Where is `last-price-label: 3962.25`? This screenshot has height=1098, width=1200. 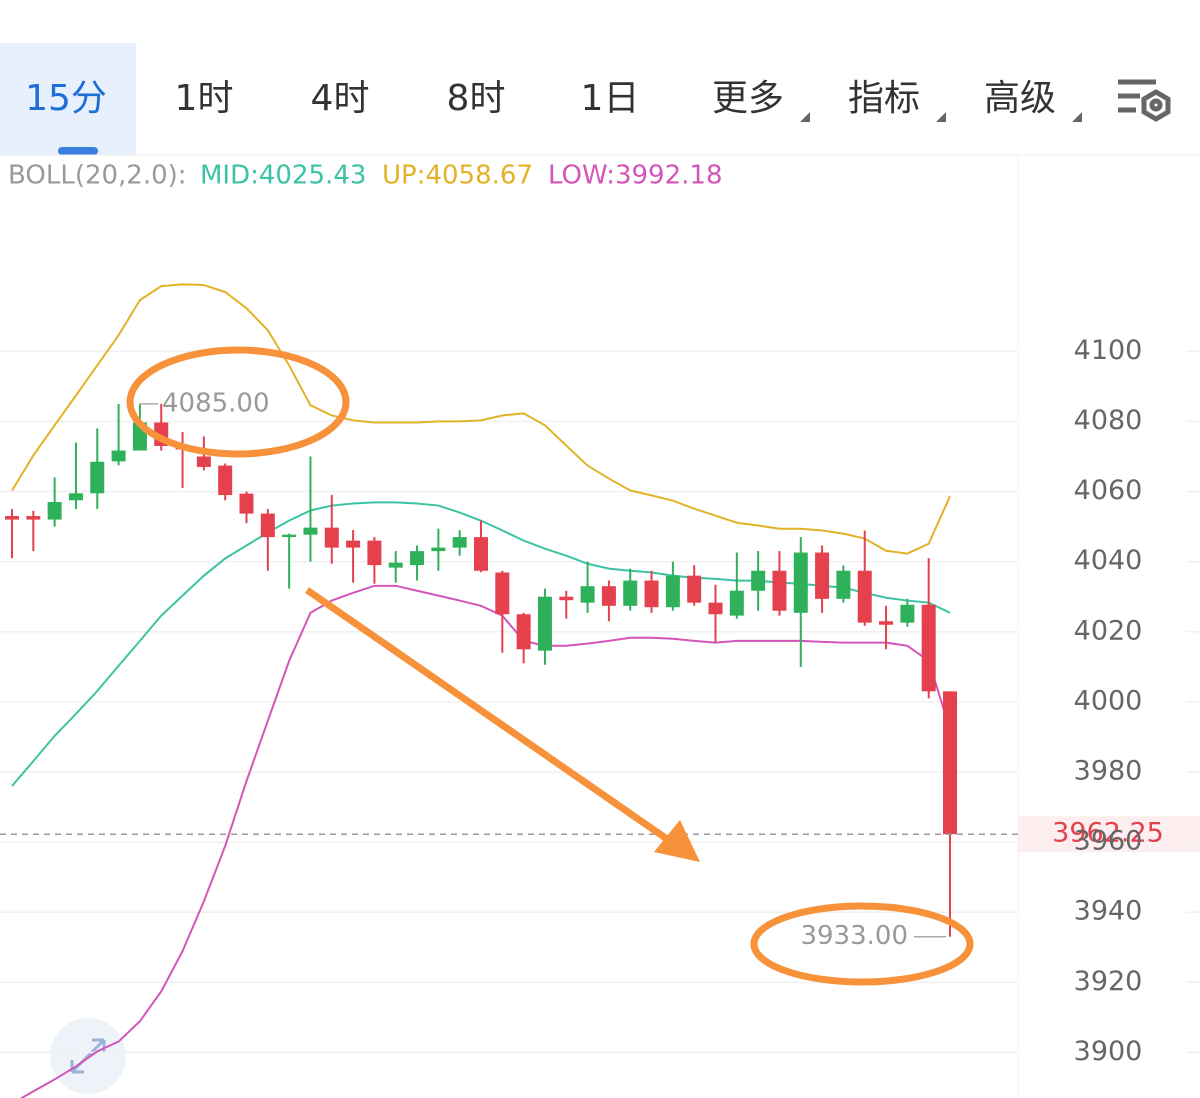
last-price-label: 3962.25 is located at coordinates (1108, 833).